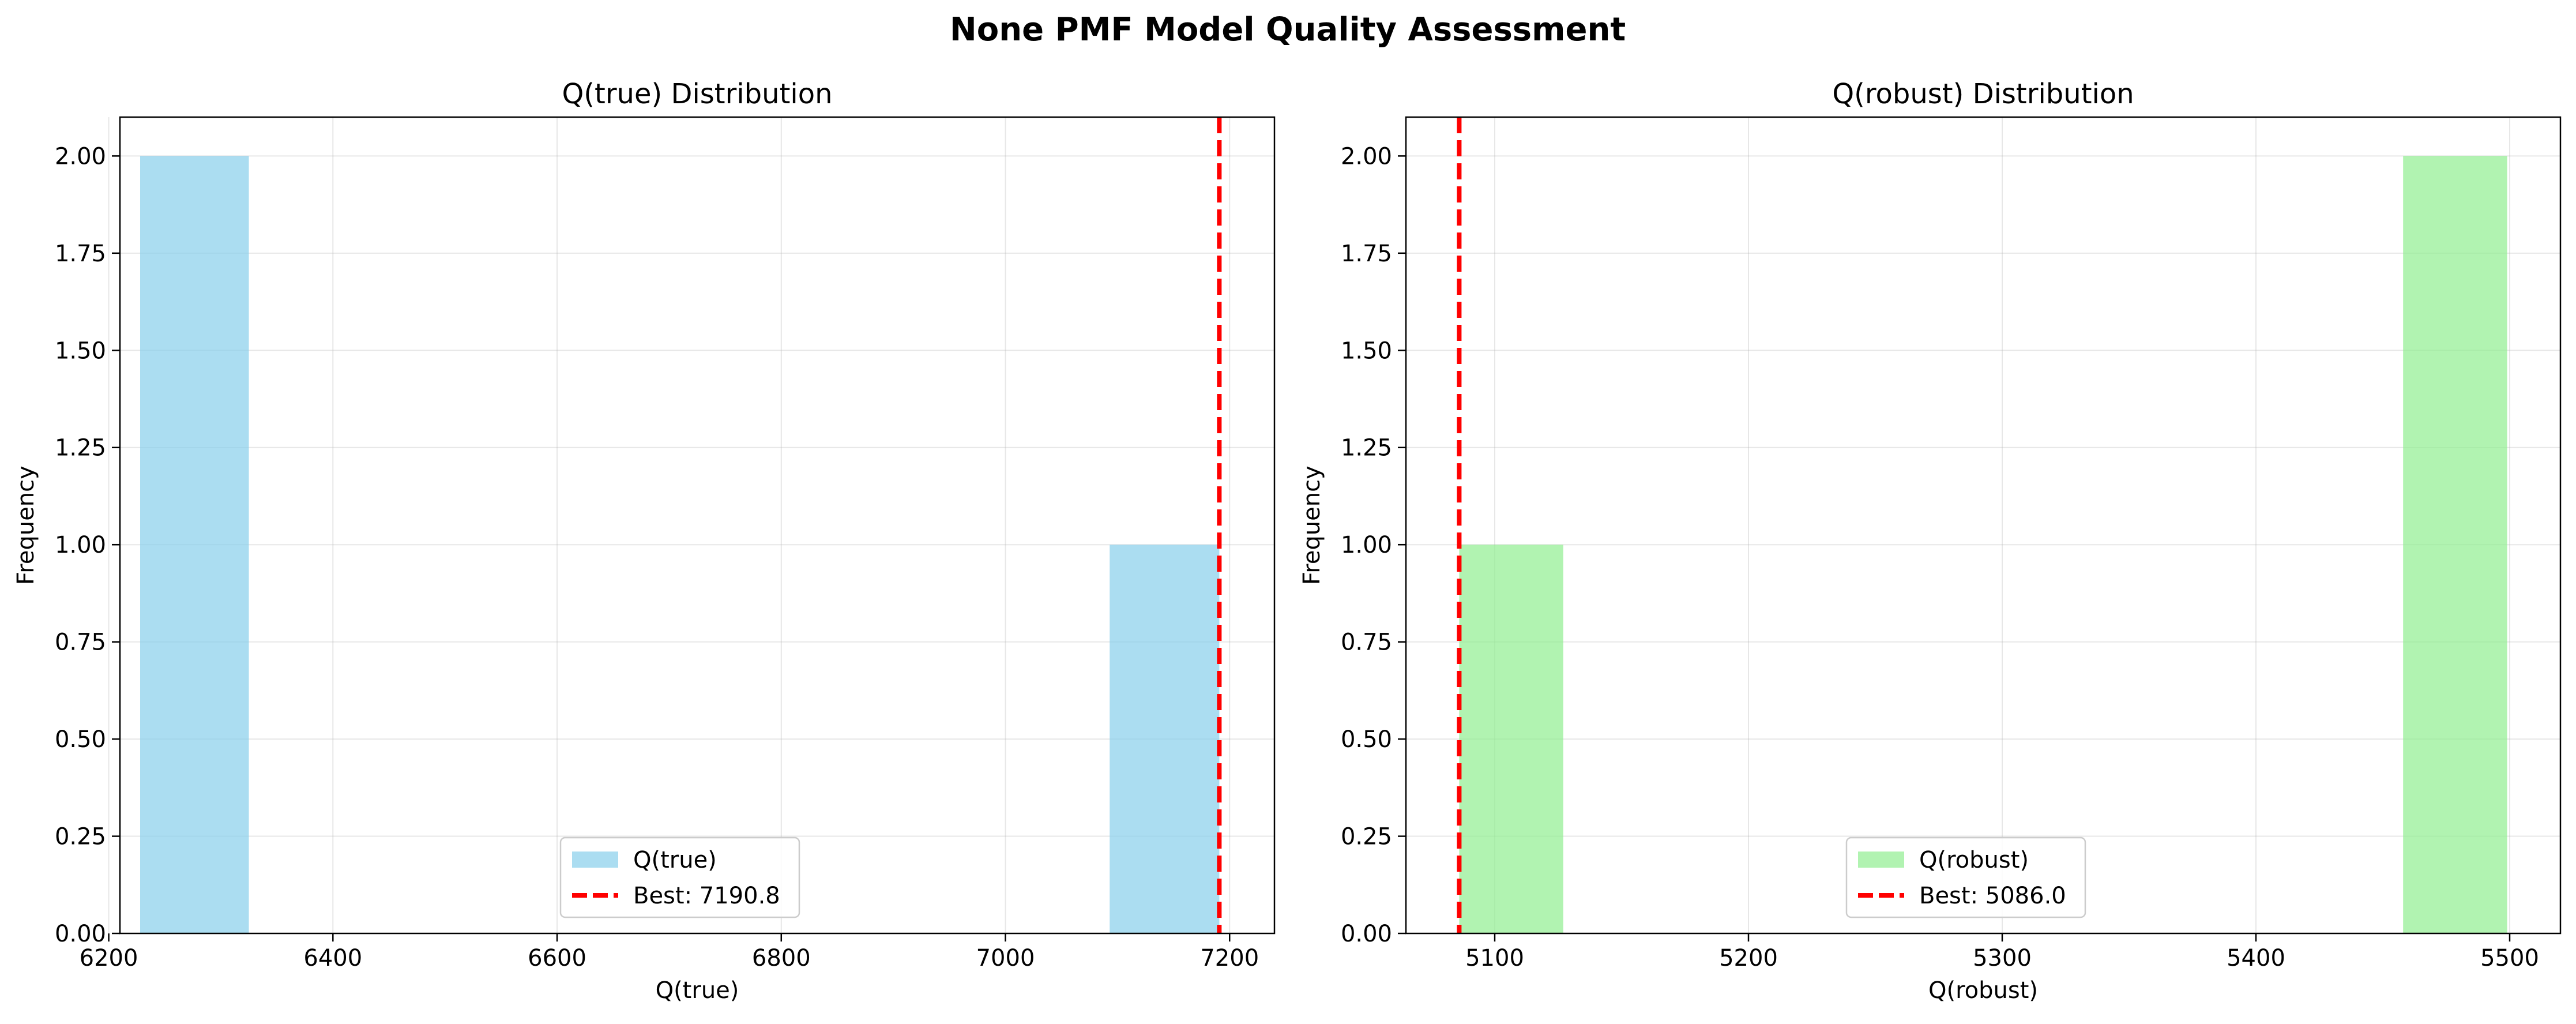  I want to click on legend: Q(robust) Best: 5086.0, so click(1965, 877).